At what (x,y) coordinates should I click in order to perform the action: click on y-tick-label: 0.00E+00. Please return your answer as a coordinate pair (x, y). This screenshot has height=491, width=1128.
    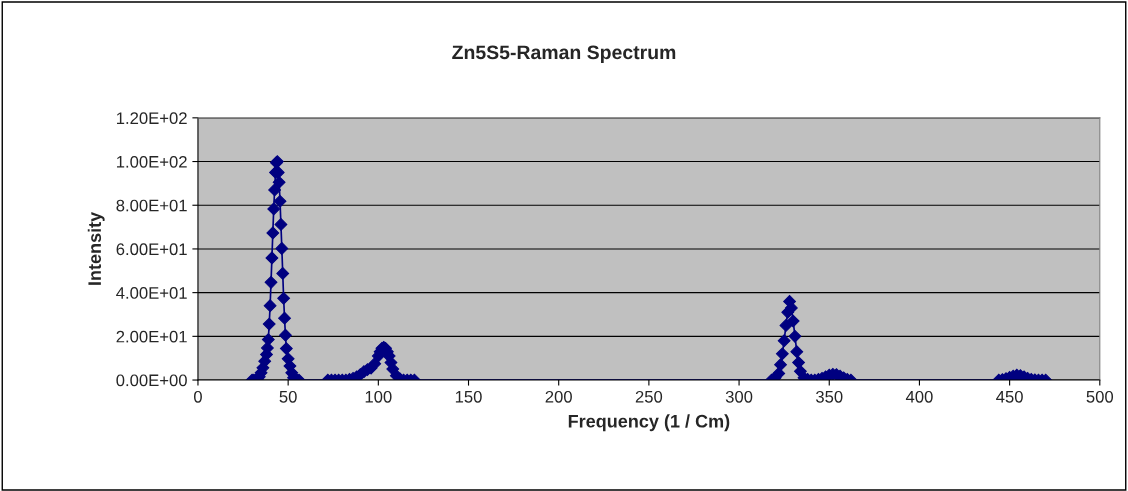
    Looking at the image, I should click on (151, 380).